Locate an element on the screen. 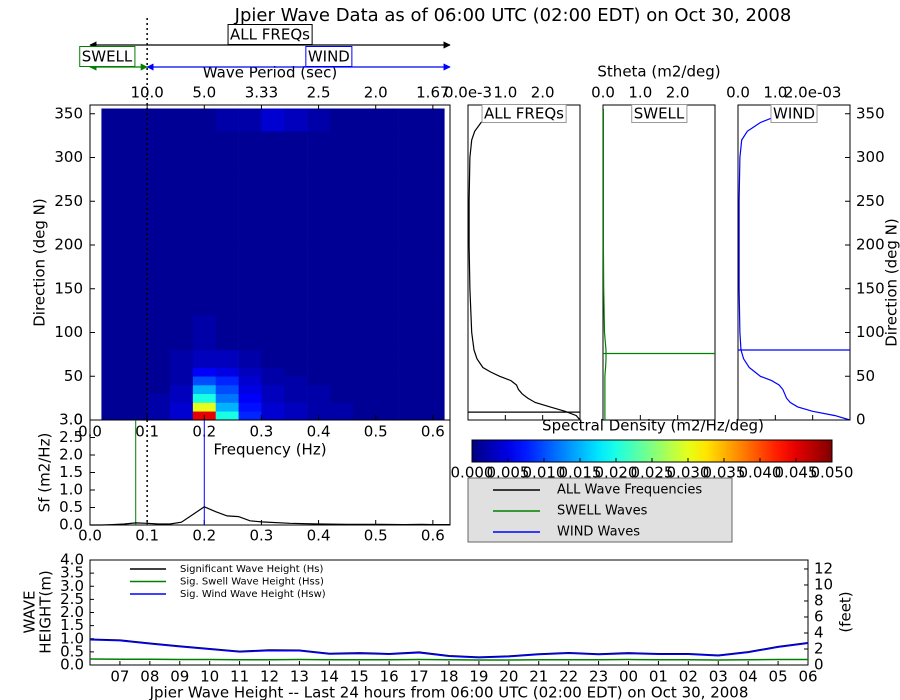 This screenshot has height=700, width=900. sf-curve is located at coordinates (270, 516).